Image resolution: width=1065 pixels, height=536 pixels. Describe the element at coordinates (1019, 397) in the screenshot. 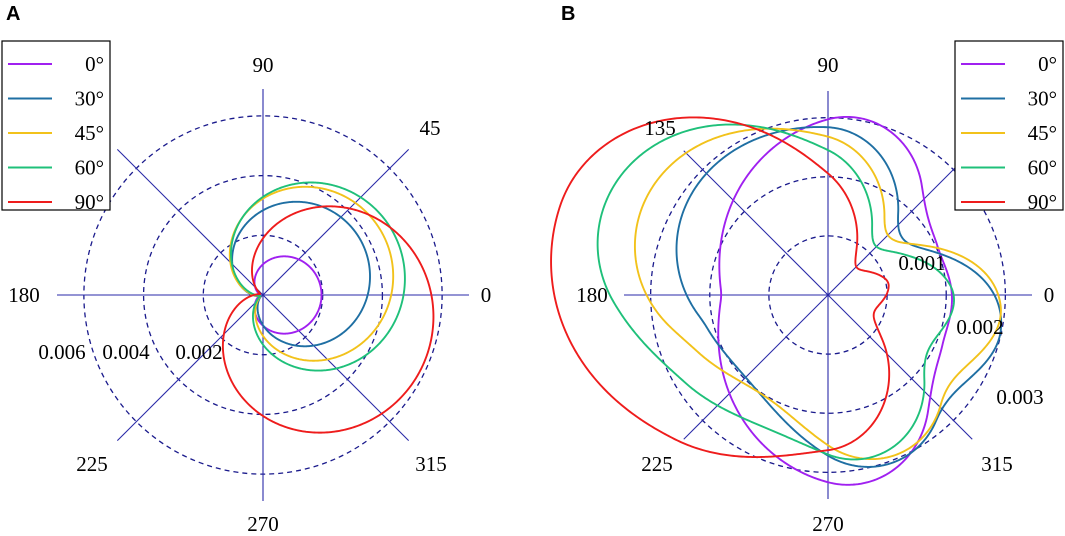

I see `radial-label-3: 0.003` at that location.